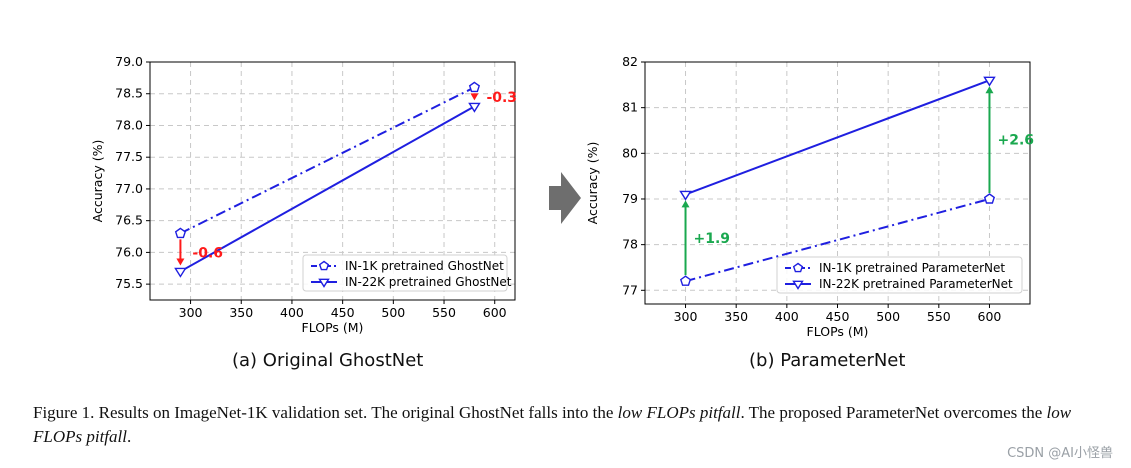 Image resolution: width=1131 pixels, height=468 pixels. Describe the element at coordinates (129, 220) in the screenshot. I see `y-tick-label: 76.5` at that location.